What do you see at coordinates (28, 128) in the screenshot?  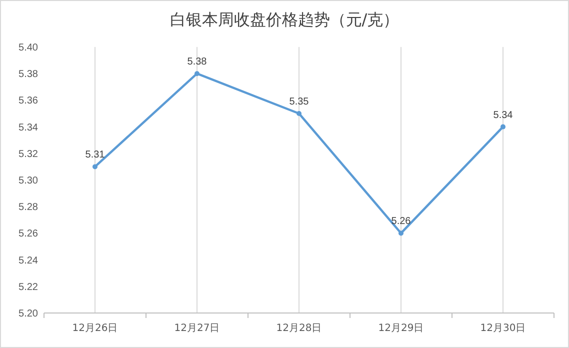 I see `y-tick-label: 5.34` at bounding box center [28, 128].